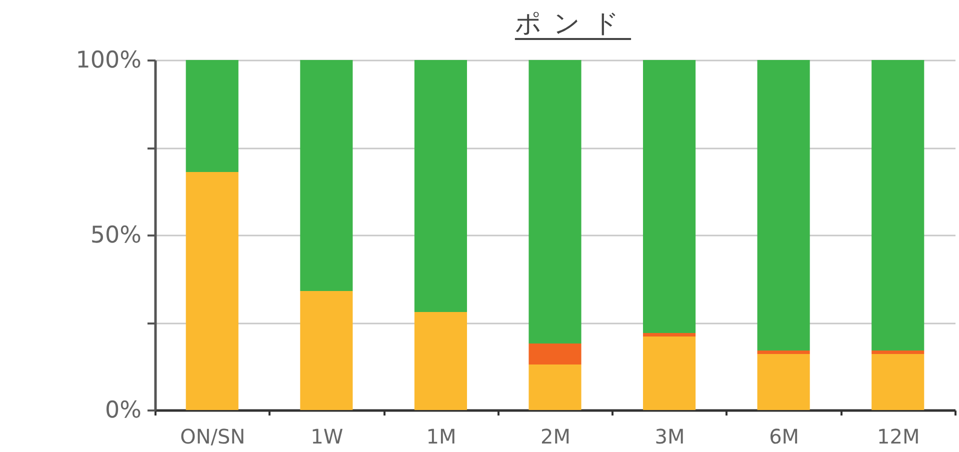  I want to click on x-tick-label: 2M, so click(555, 436).